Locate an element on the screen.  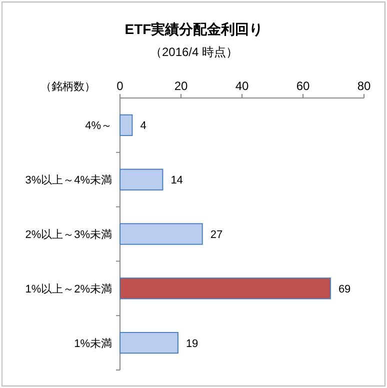
x-axis-title: （銘柄数） is located at coordinates (68, 87).